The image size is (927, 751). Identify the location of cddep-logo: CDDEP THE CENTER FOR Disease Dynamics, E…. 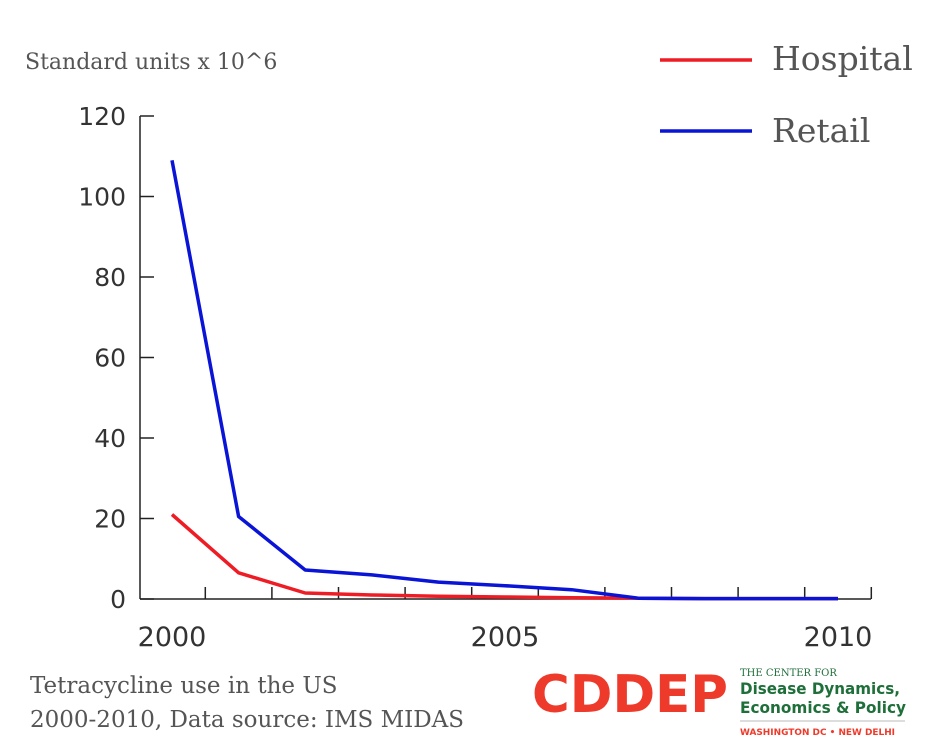
(719, 701).